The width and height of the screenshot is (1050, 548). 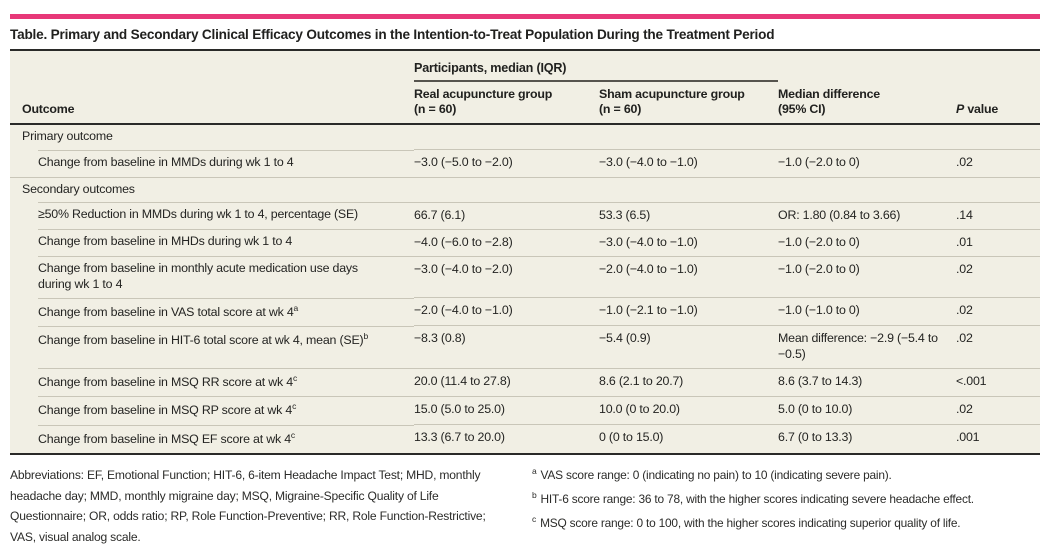 I want to click on section-label: Secondary outcomes, so click(x=525, y=189).